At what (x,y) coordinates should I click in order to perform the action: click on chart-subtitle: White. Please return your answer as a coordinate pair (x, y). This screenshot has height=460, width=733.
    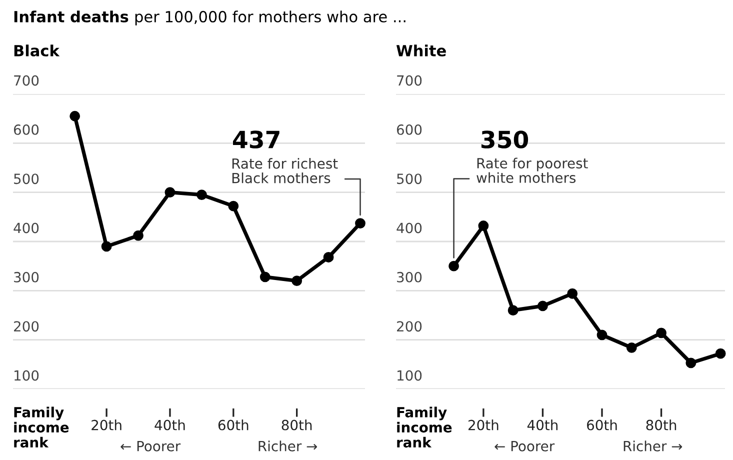
    Looking at the image, I should click on (421, 50).